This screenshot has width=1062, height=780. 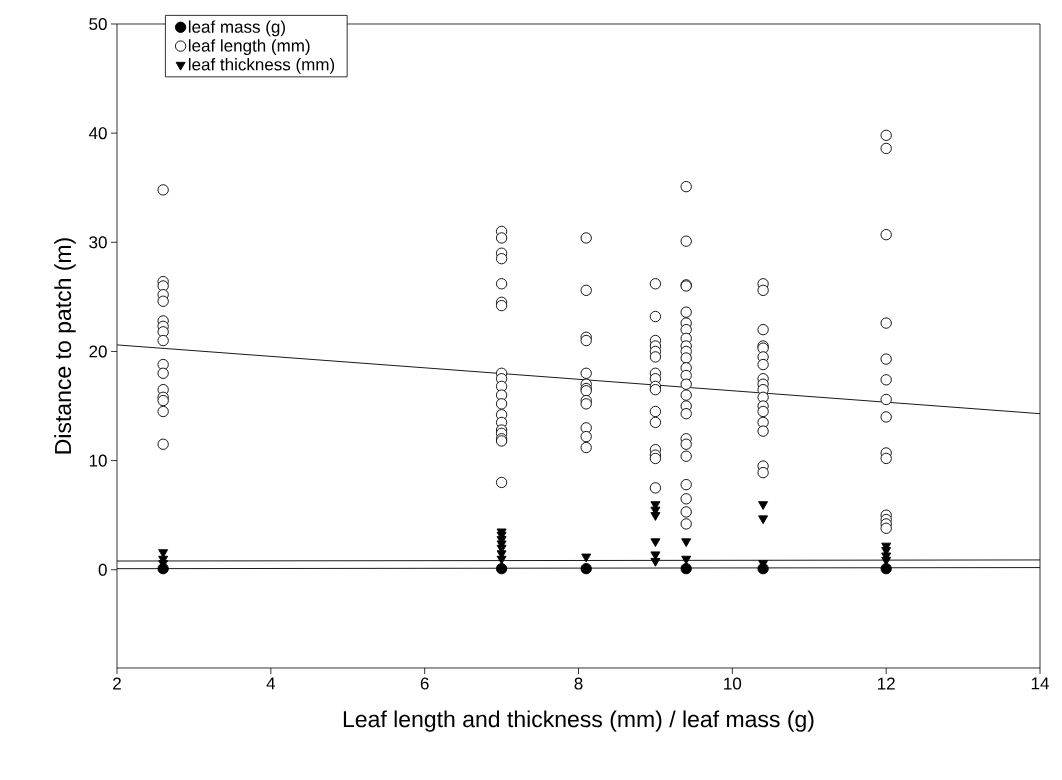 I want to click on y-tick-label: 20, so click(x=98, y=351).